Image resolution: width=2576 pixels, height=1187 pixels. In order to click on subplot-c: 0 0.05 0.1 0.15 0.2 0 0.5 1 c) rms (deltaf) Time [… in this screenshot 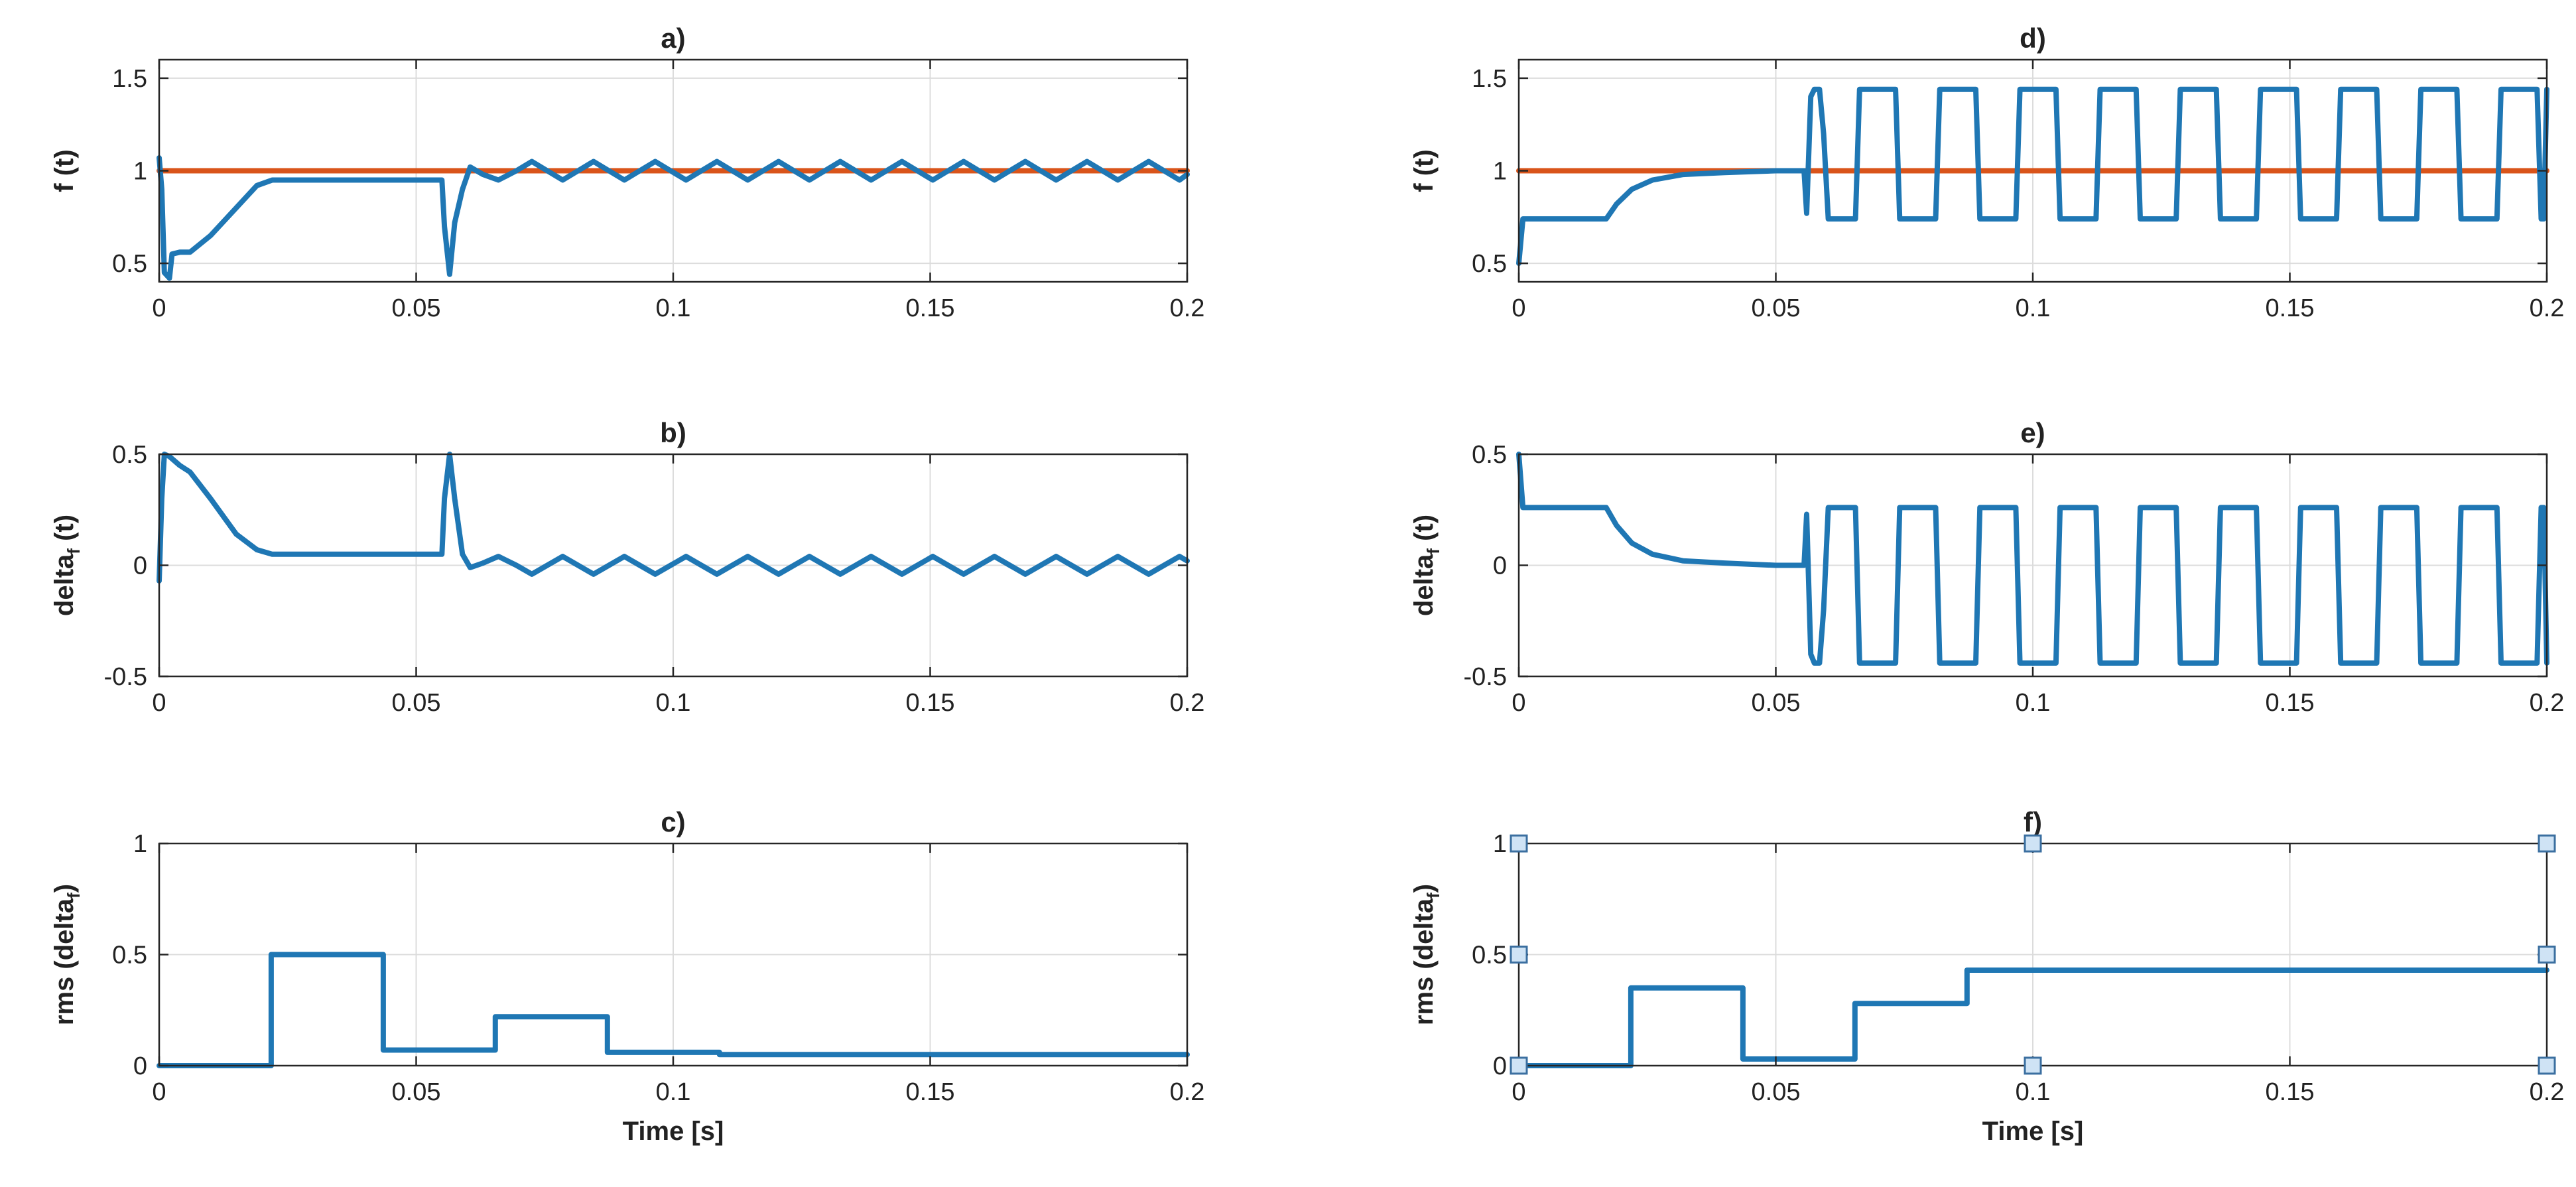, I will do `click(627, 976)`.